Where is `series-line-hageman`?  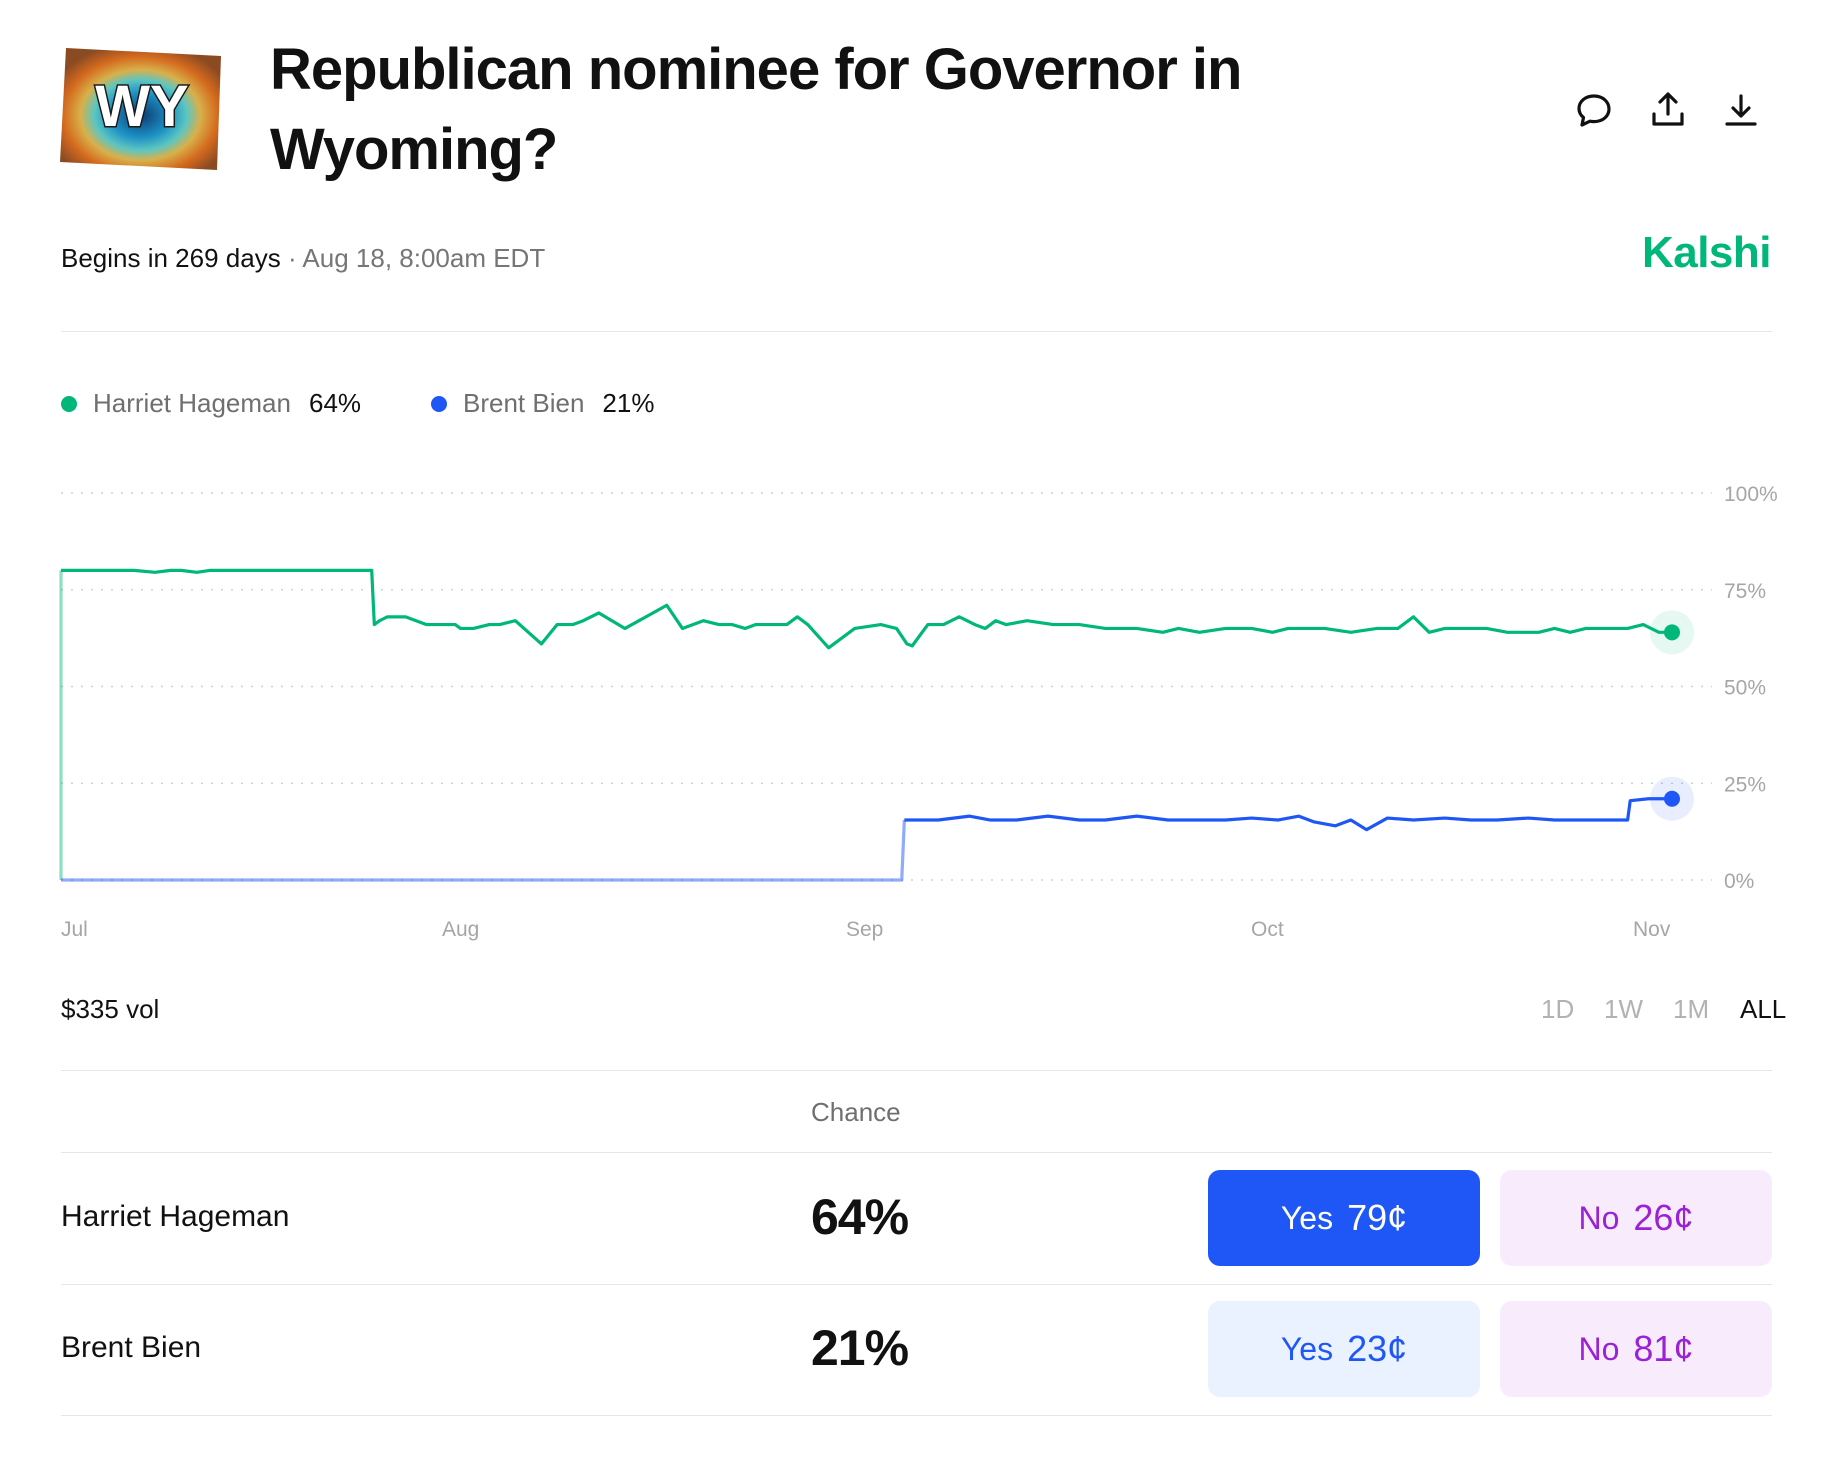
series-line-hageman is located at coordinates (866, 609).